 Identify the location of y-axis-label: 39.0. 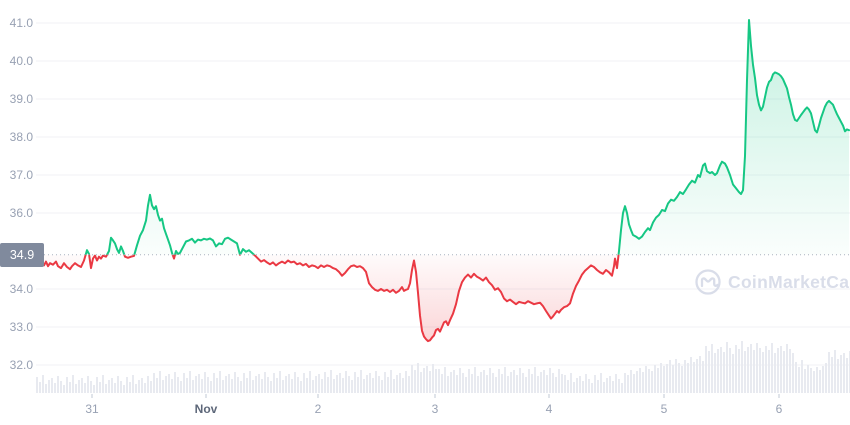
(22, 99).